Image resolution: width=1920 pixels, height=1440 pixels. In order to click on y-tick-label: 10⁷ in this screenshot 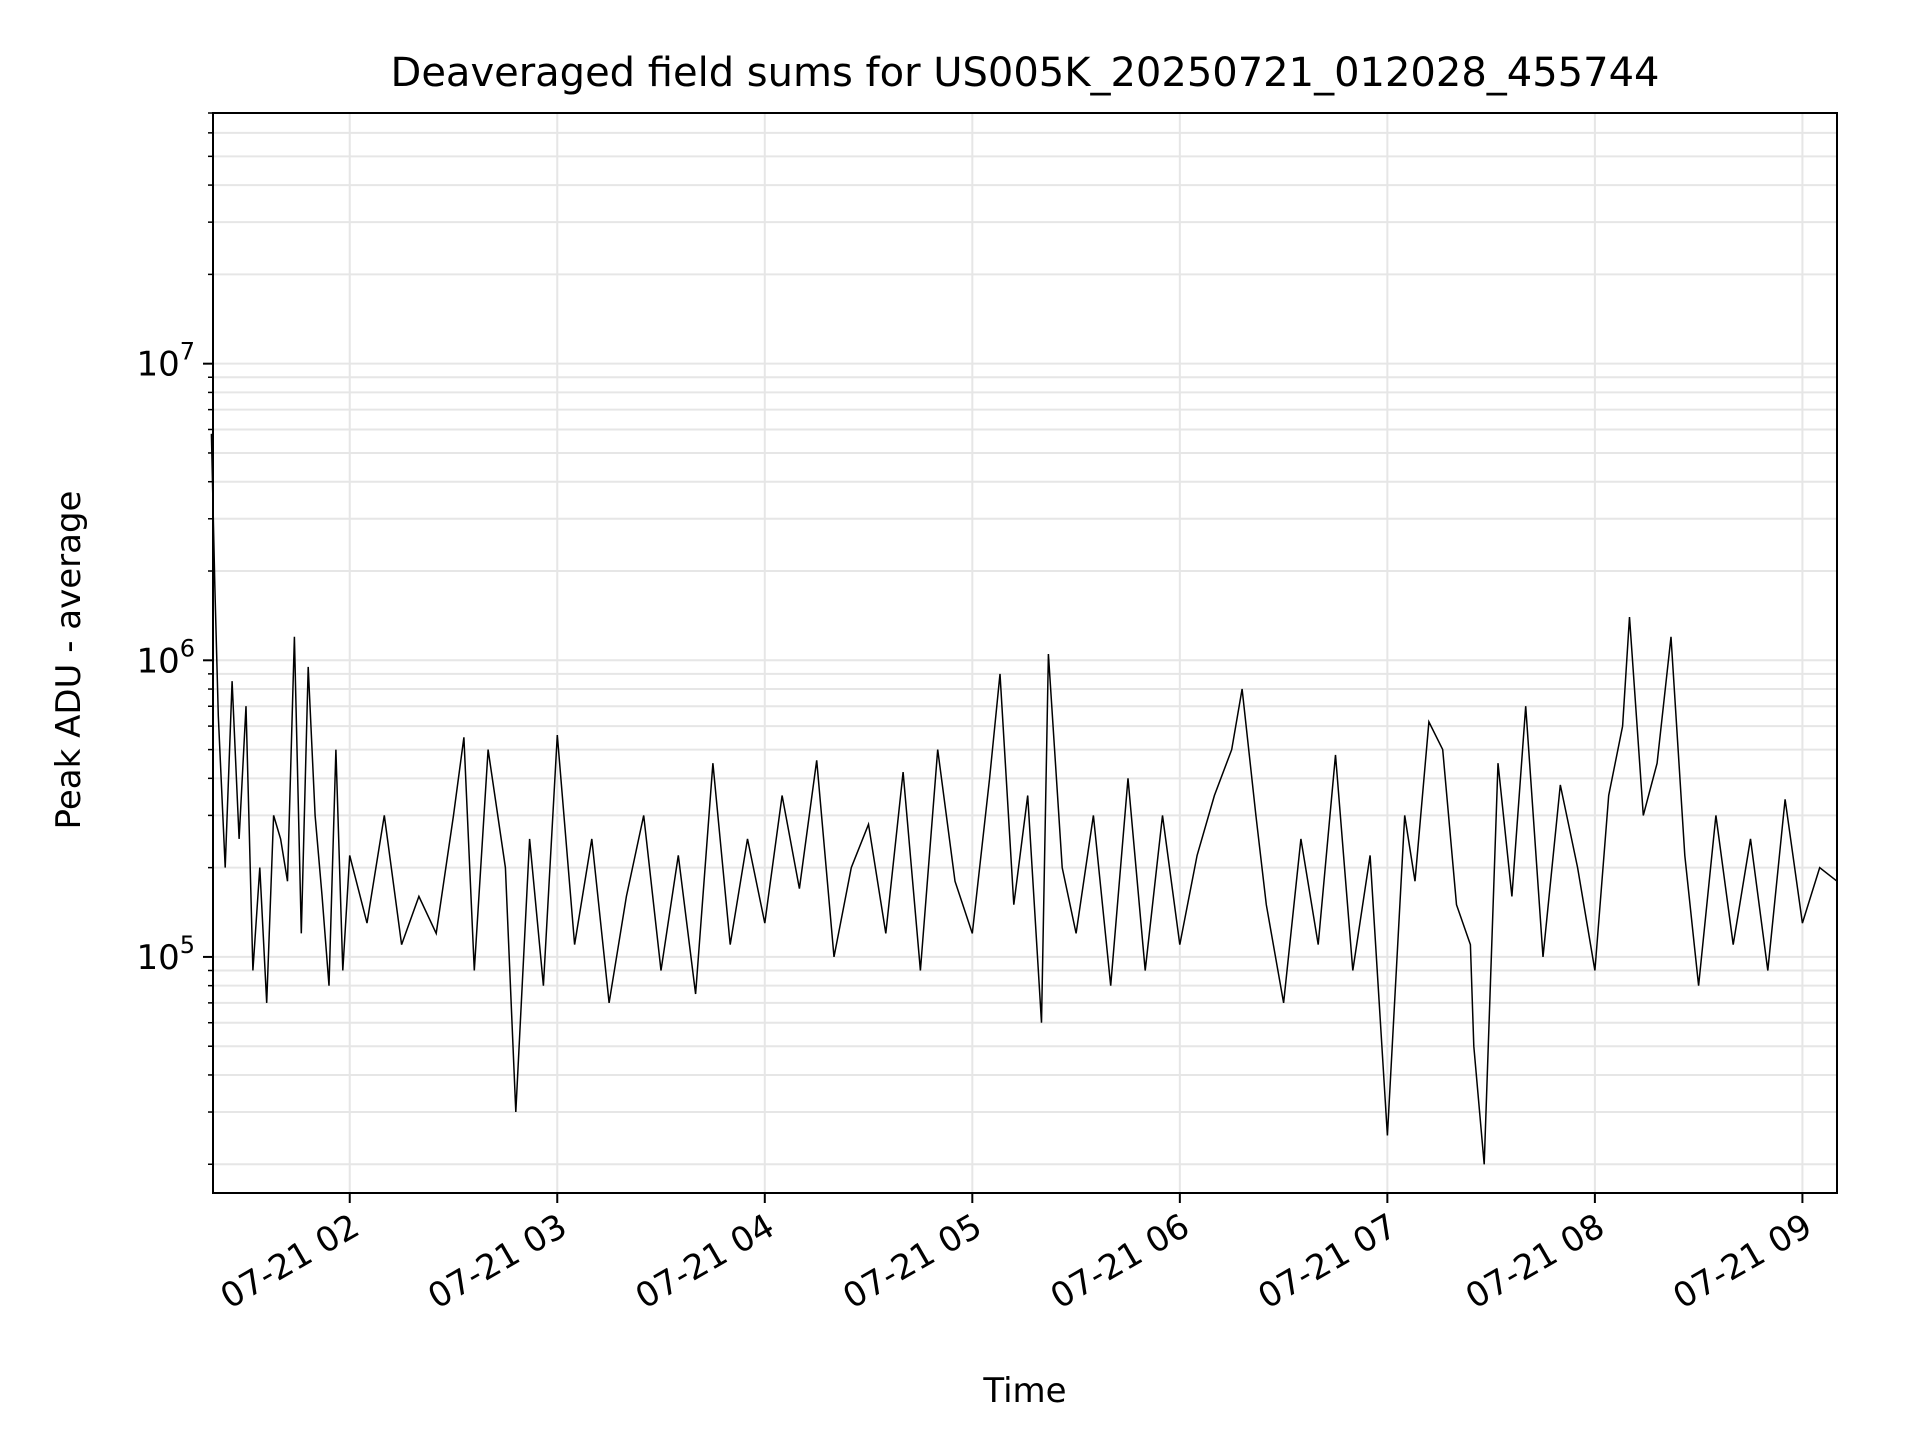, I will do `click(165, 361)`.